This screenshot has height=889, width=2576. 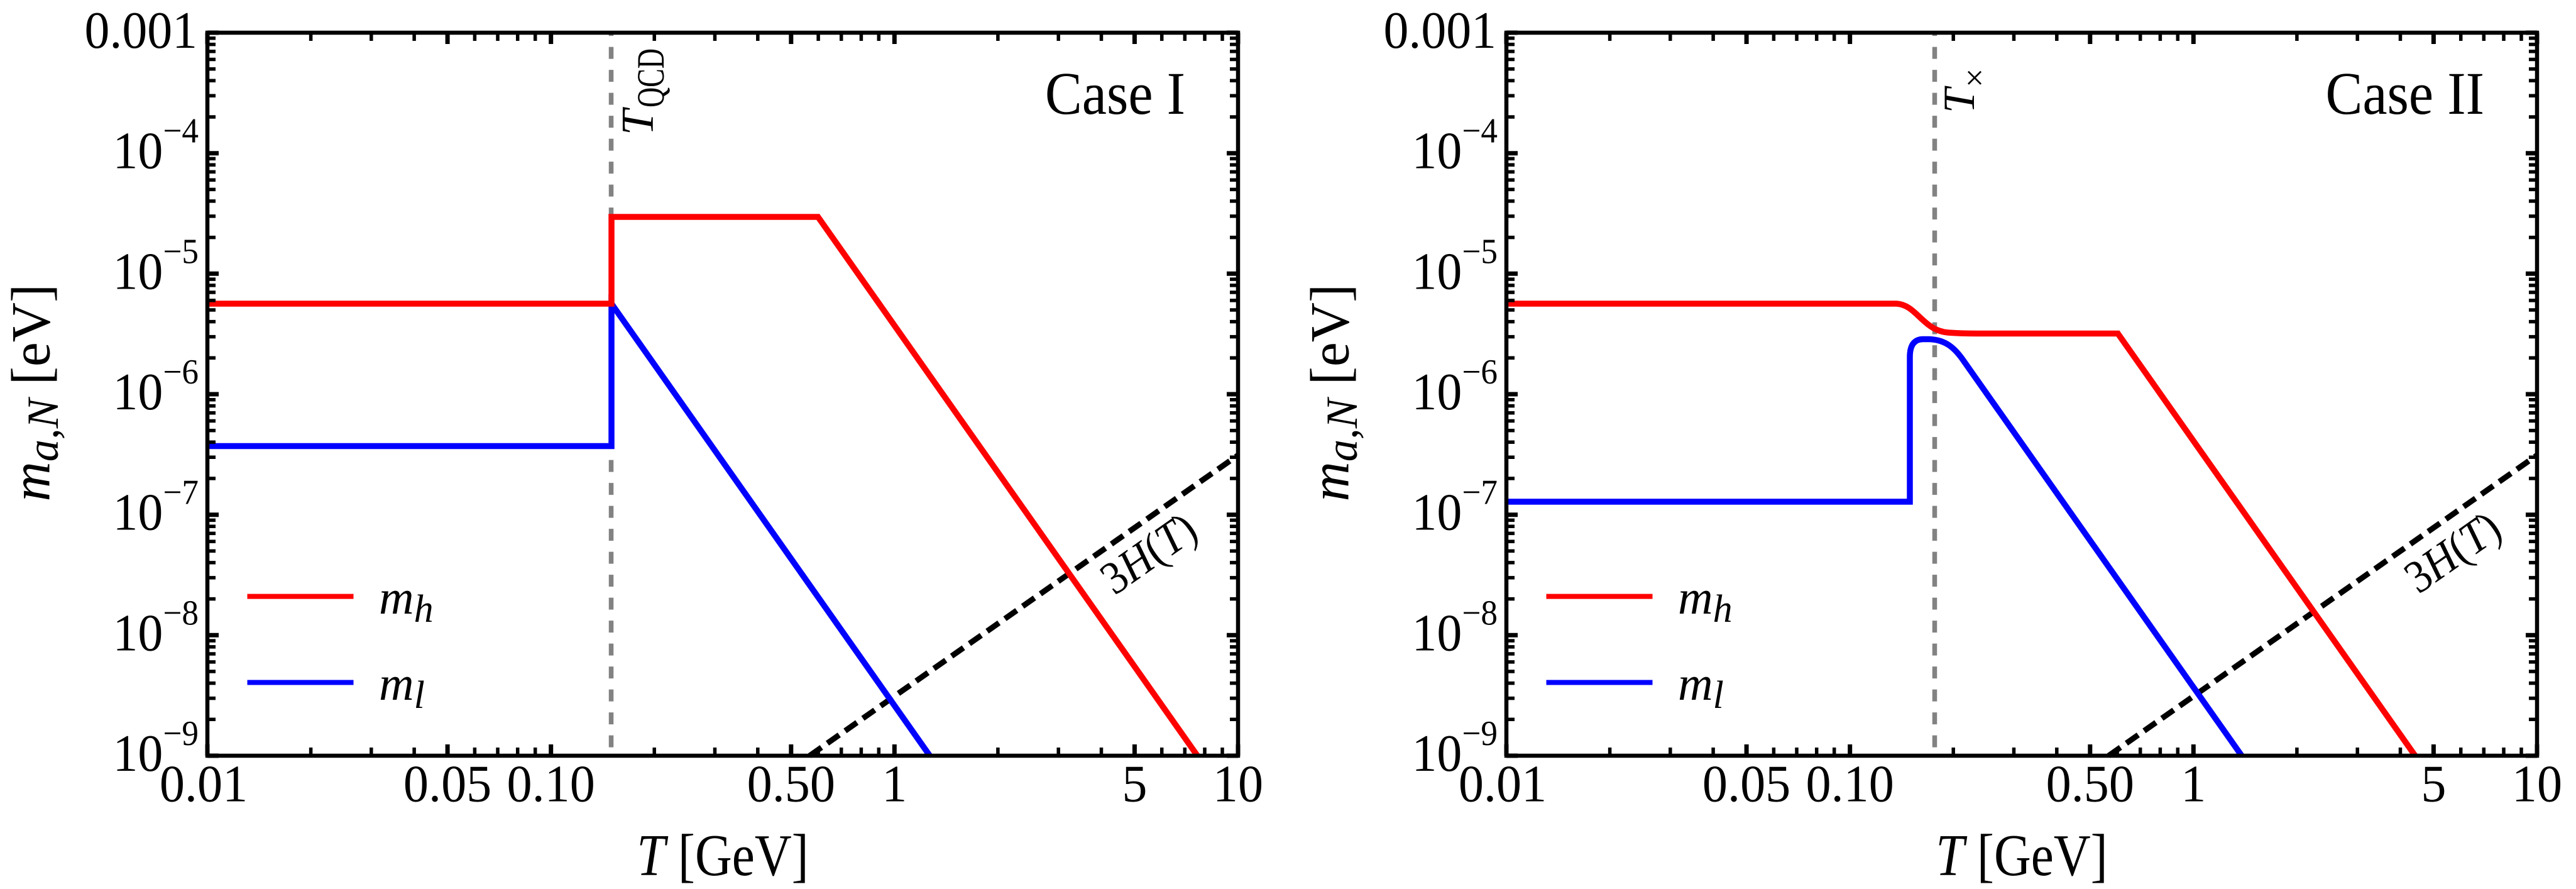 I want to click on svg-text: QCD, so click(x=651, y=78).